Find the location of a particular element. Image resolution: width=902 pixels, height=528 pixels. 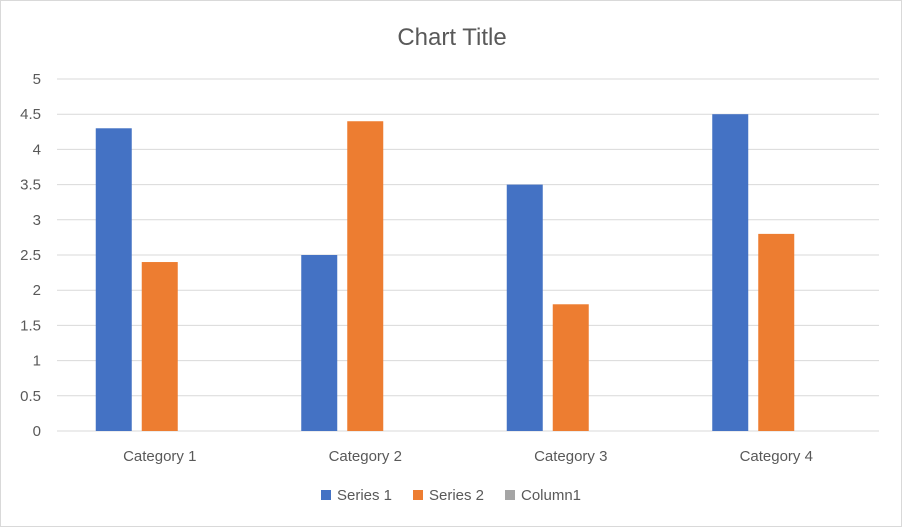

y-tick-label: 4.5 is located at coordinates (30, 114).